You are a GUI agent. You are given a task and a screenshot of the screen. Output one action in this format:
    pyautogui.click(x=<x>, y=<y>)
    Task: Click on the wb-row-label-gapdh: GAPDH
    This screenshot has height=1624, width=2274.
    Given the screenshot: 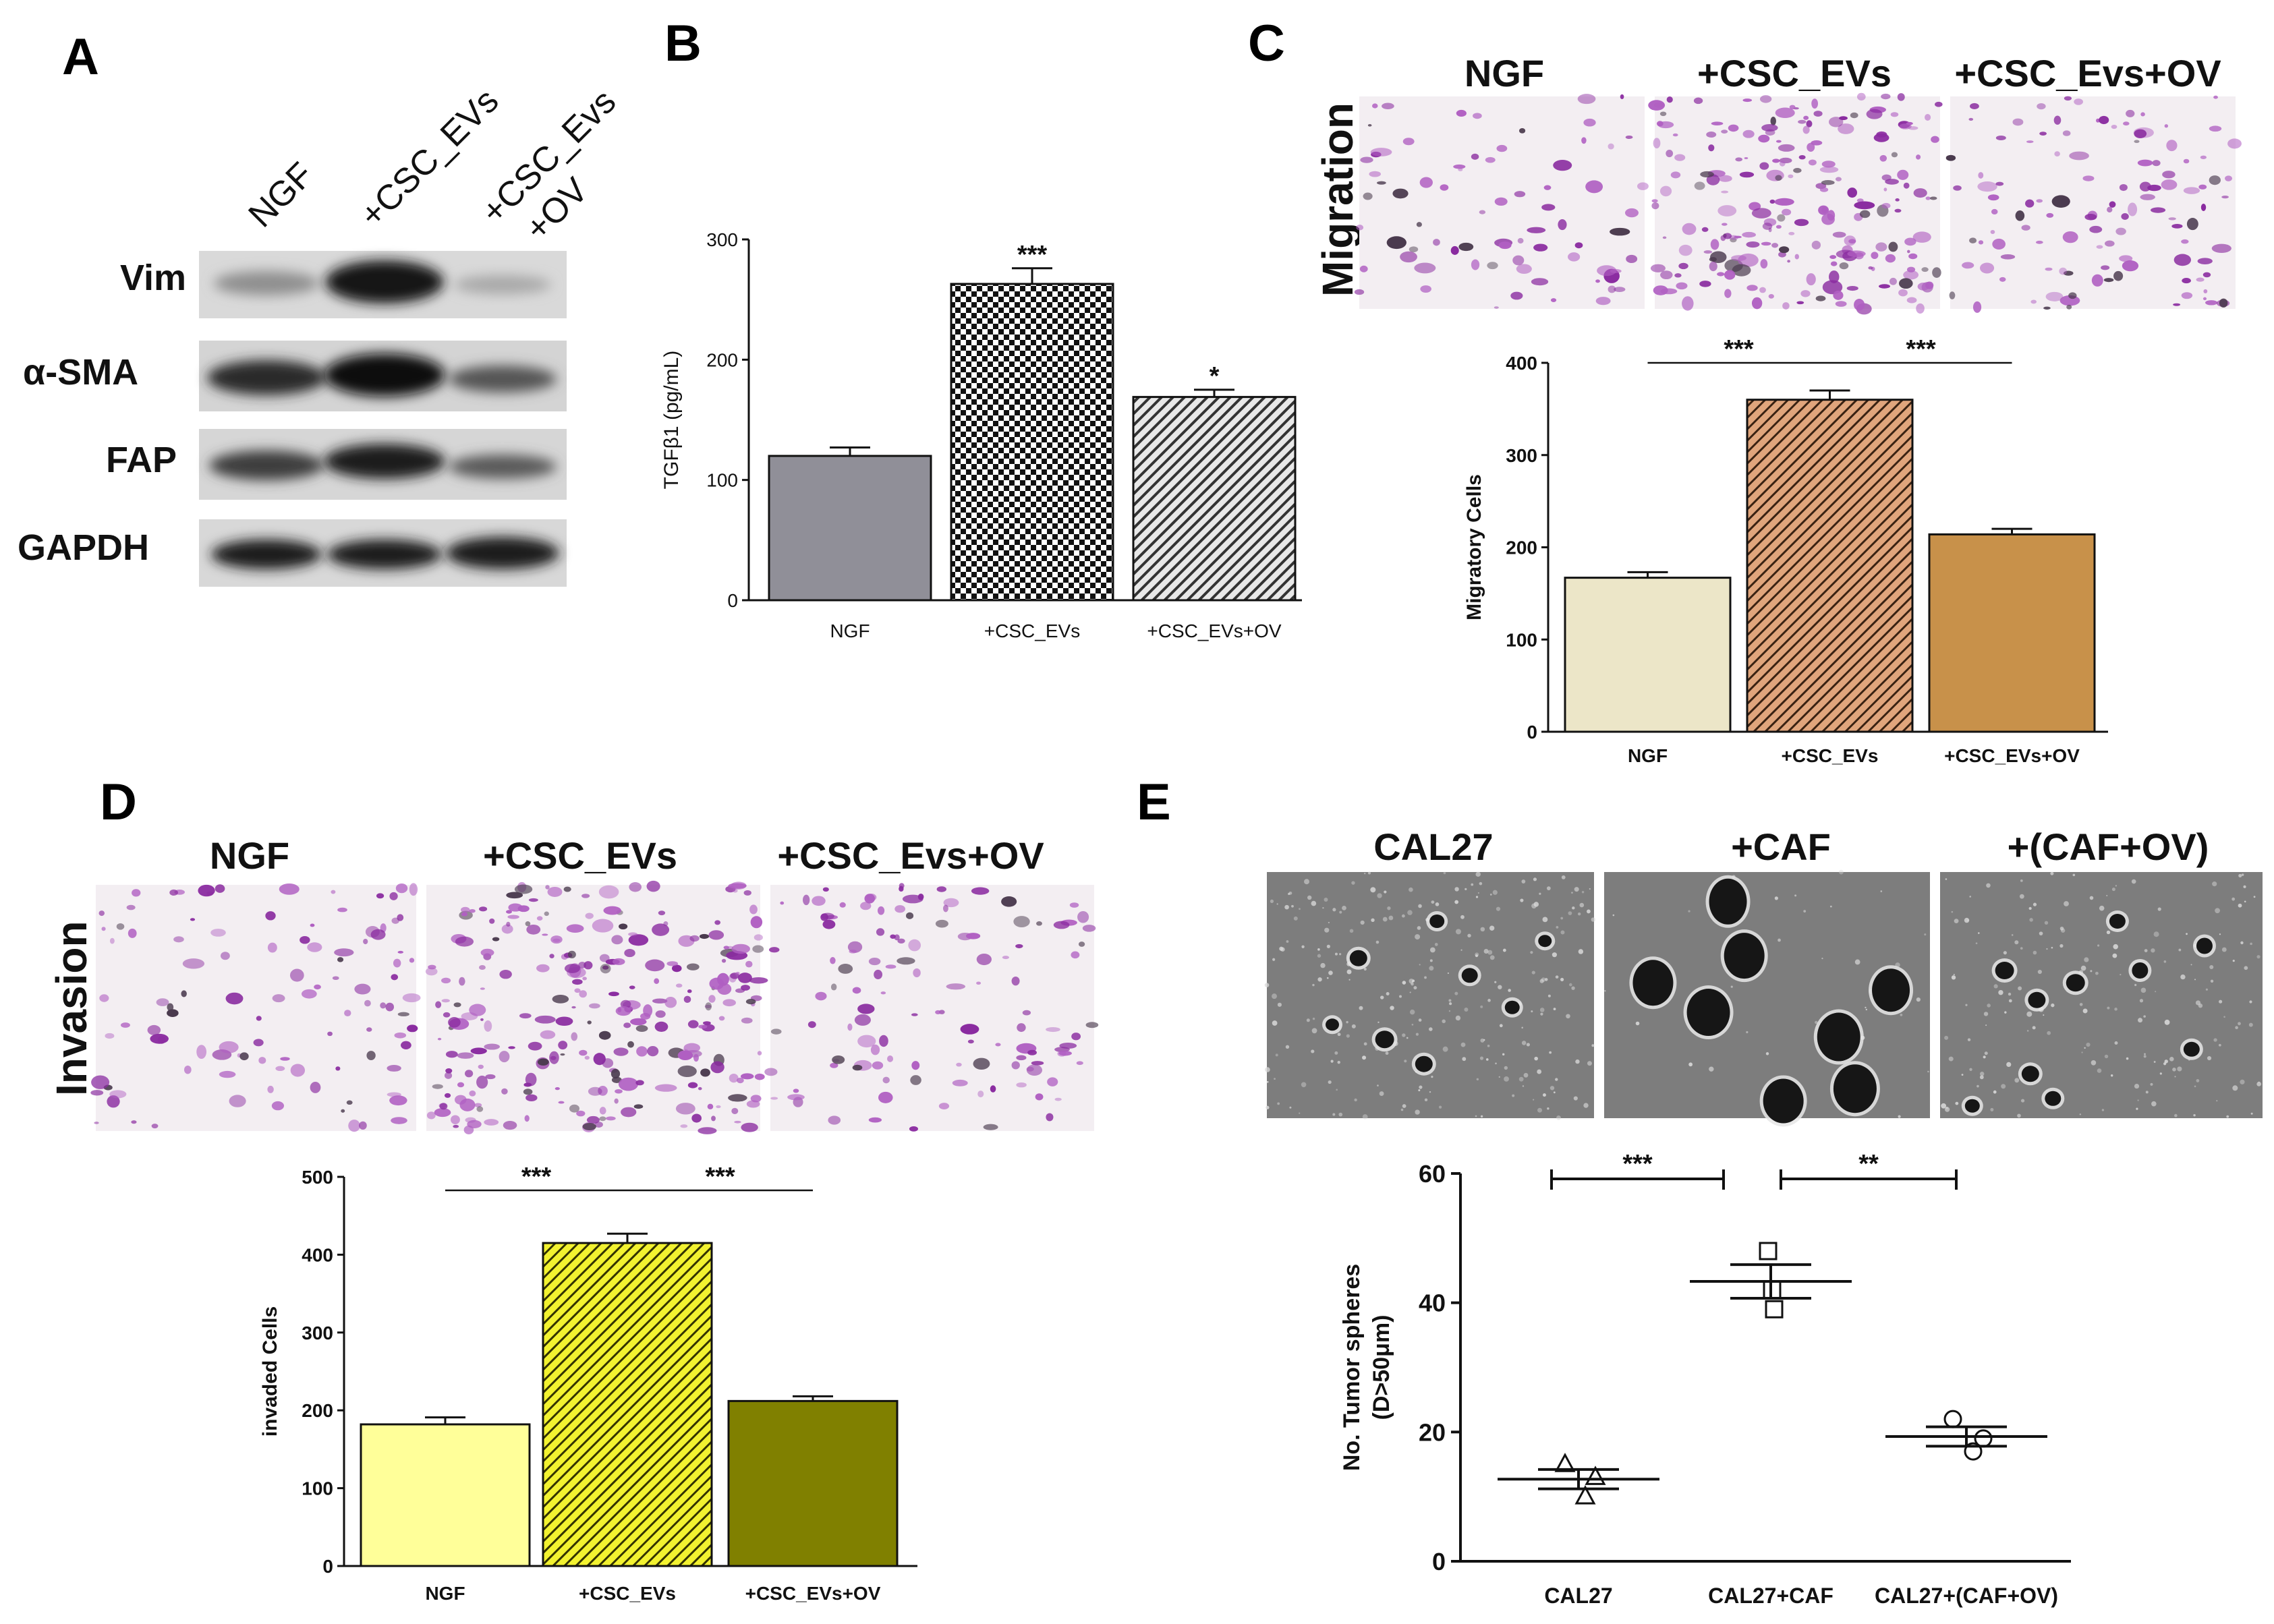 What is the action you would take?
    pyautogui.click(x=83, y=547)
    